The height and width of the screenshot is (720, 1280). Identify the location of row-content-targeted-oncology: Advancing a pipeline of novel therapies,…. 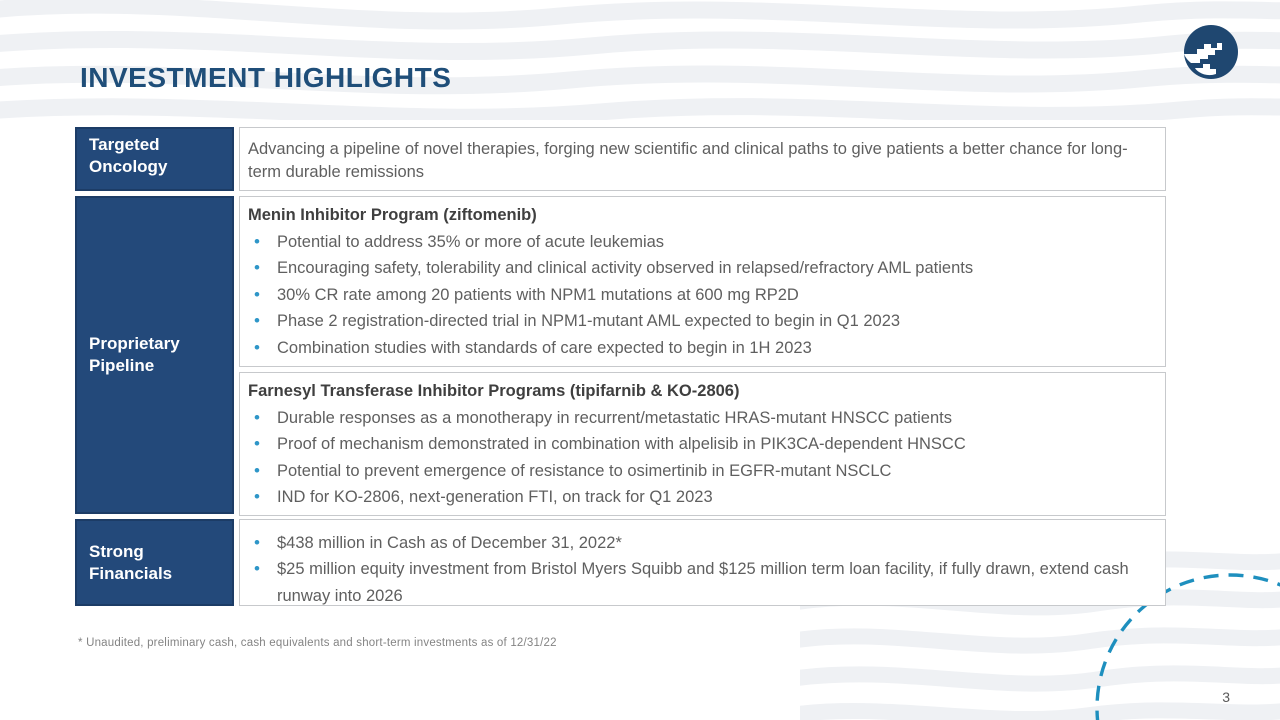
(702, 159).